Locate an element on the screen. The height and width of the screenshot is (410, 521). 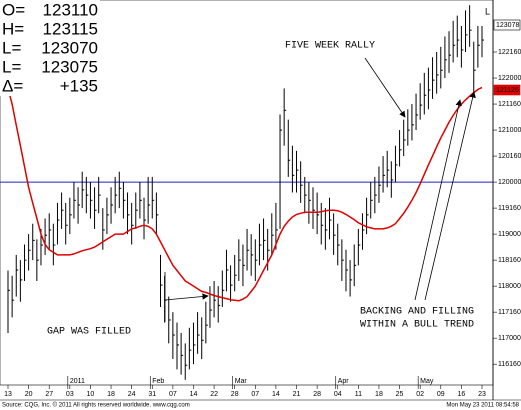
corner-mark: L is located at coordinates (487, 11).